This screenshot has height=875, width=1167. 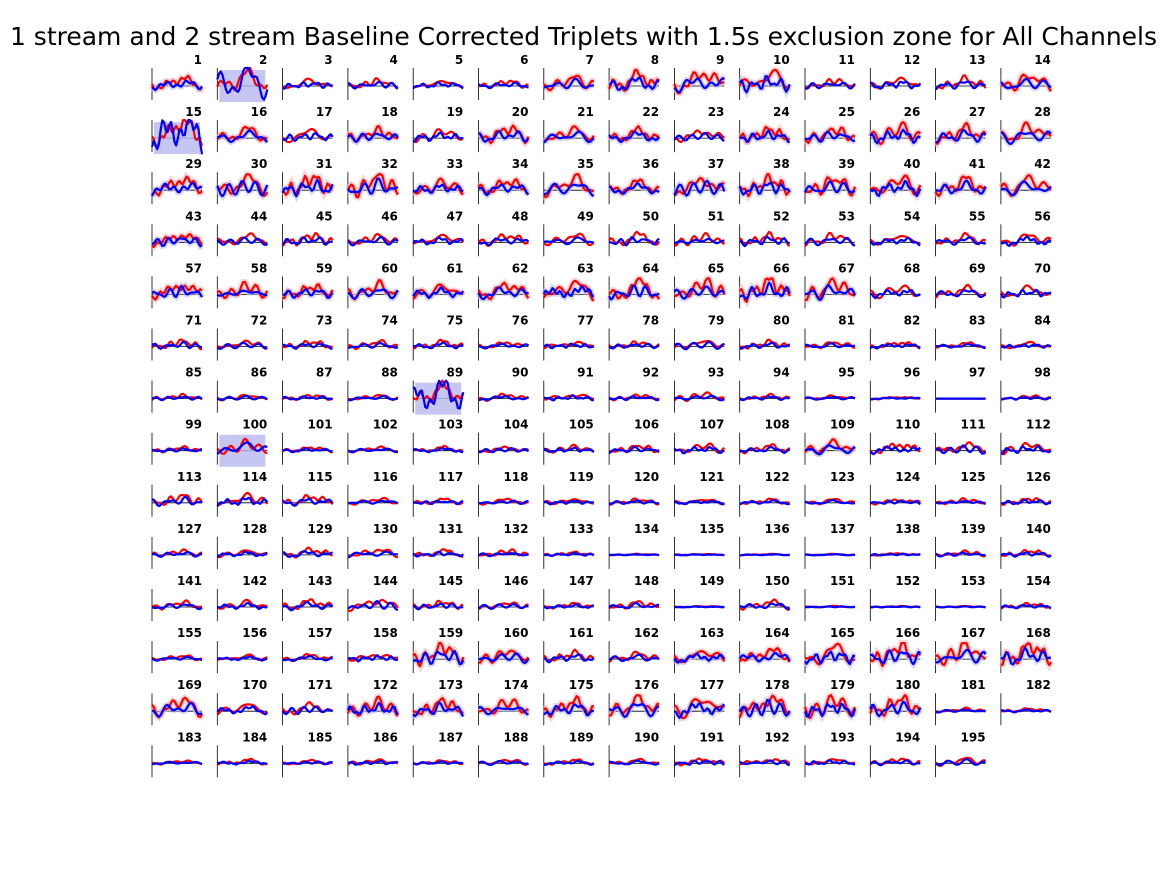 I want to click on channel-panel-172: 172, so click(x=373, y=702).